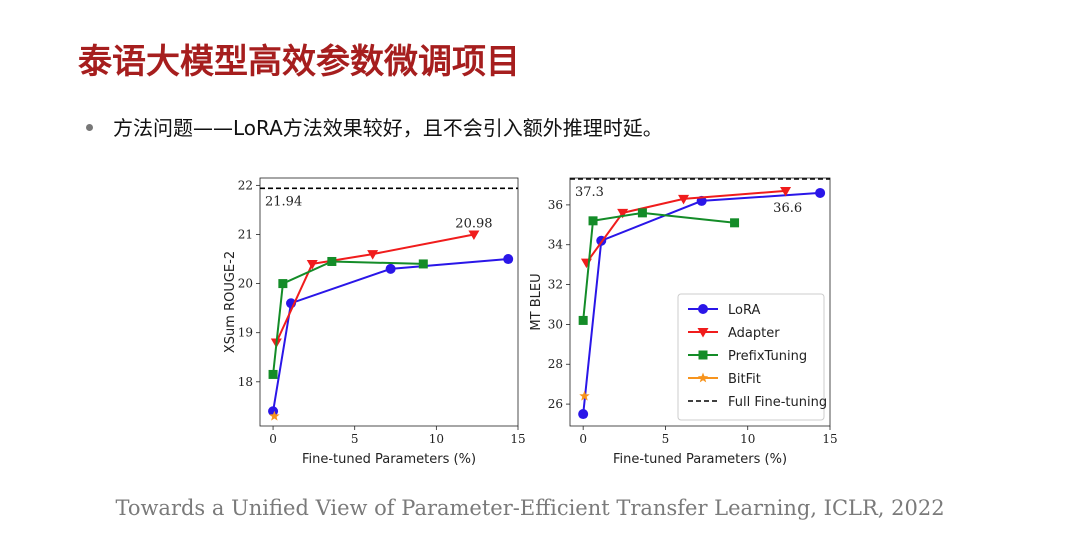 The height and width of the screenshot is (542, 1080). Describe the element at coordinates (777, 402) in the screenshot. I see `legend-label-full-fine-tuning: Full Fine-tuning` at that location.